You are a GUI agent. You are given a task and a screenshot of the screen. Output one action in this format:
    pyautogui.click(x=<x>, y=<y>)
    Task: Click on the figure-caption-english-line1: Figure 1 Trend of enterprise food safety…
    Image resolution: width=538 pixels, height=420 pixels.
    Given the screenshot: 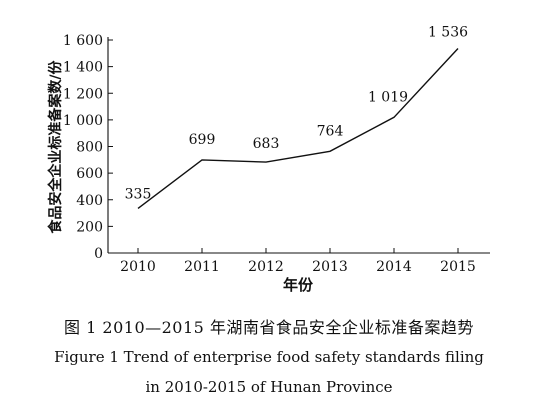 What is the action you would take?
    pyautogui.click(x=269, y=357)
    